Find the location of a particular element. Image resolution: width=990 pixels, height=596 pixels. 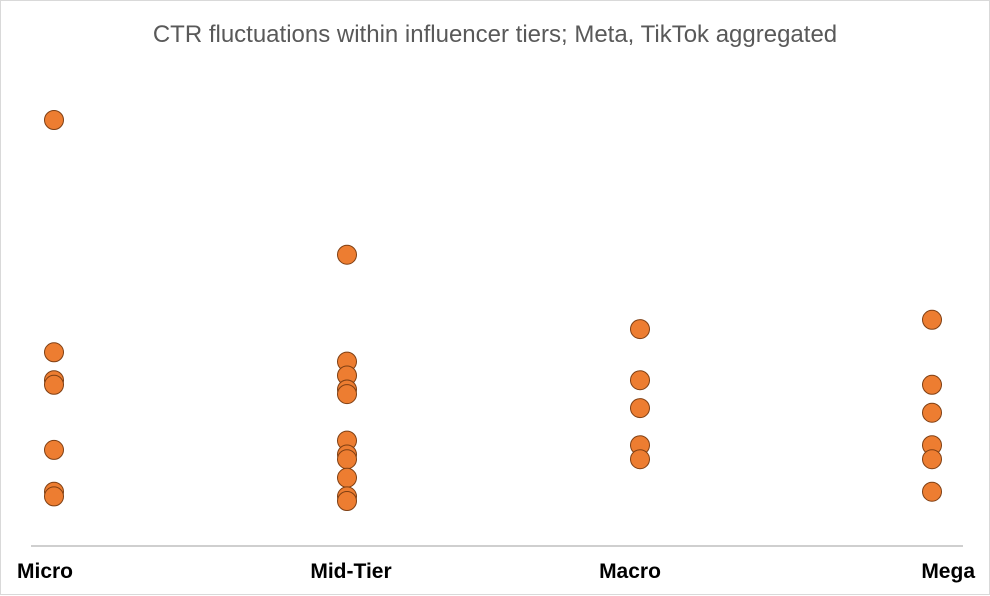

x-tick-label-micro: Micro is located at coordinates (45, 571).